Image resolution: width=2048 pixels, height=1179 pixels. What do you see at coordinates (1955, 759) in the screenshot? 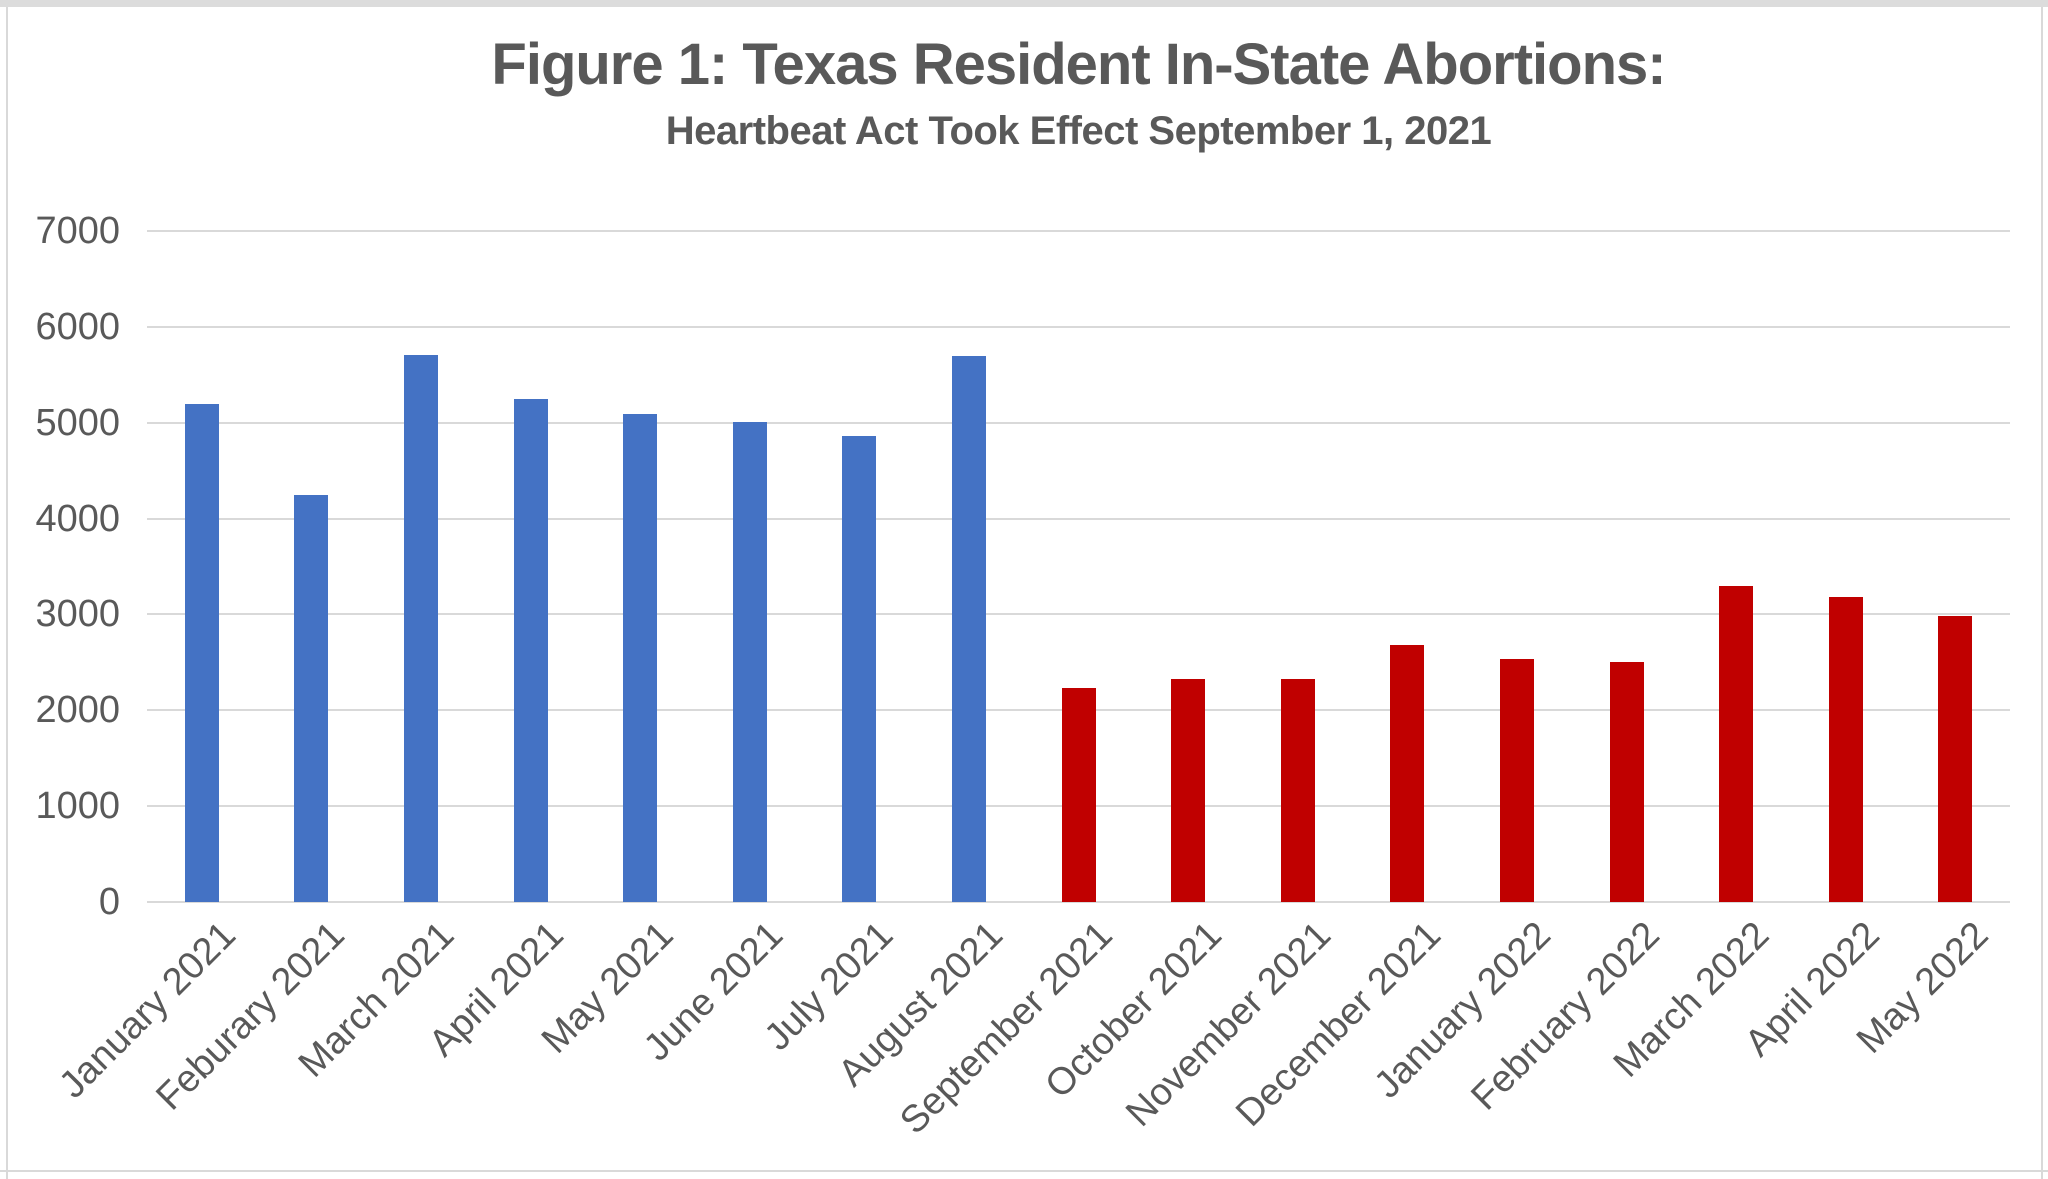
I see `bar-may-2022` at bounding box center [1955, 759].